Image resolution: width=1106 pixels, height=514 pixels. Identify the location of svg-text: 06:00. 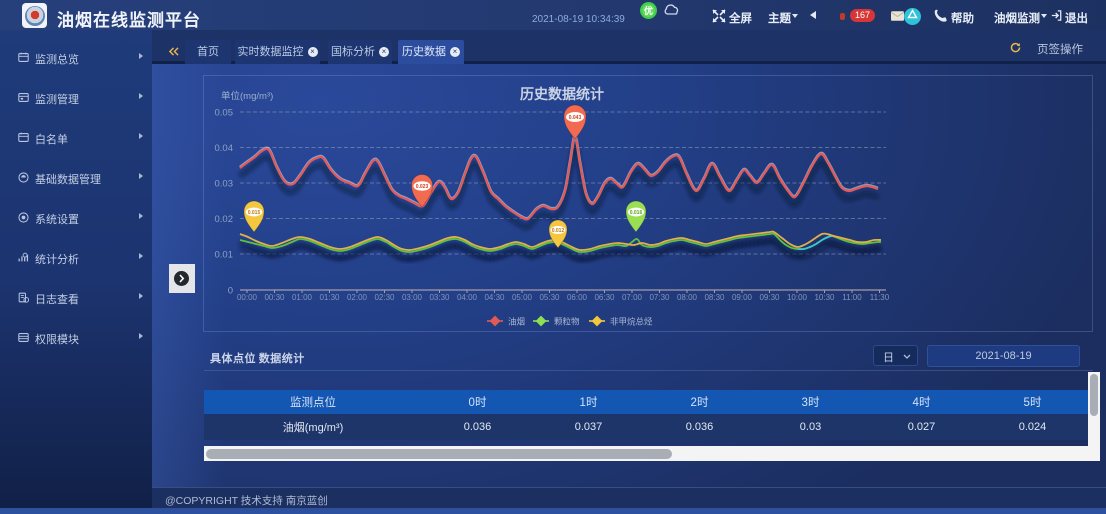
(577, 297).